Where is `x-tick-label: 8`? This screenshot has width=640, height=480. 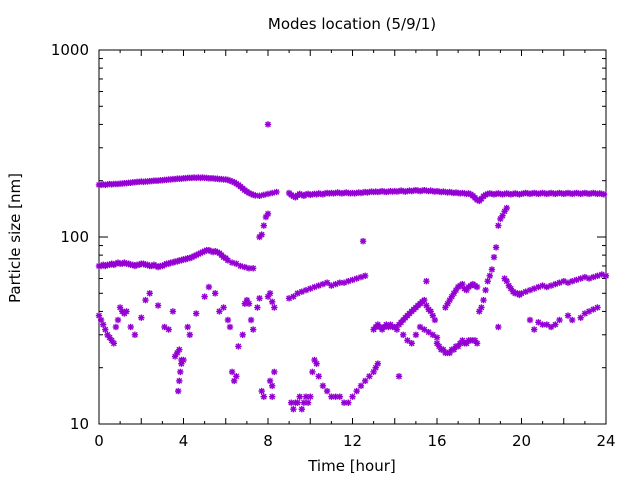 x-tick-label: 8 is located at coordinates (268, 441).